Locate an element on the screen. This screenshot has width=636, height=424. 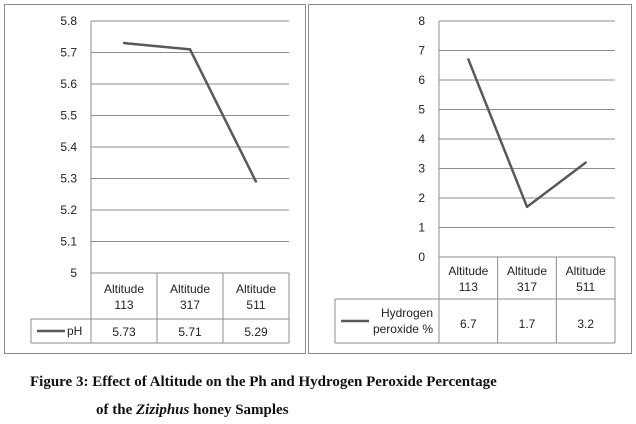
y-tick-label: 5.1 is located at coordinates (68, 242).